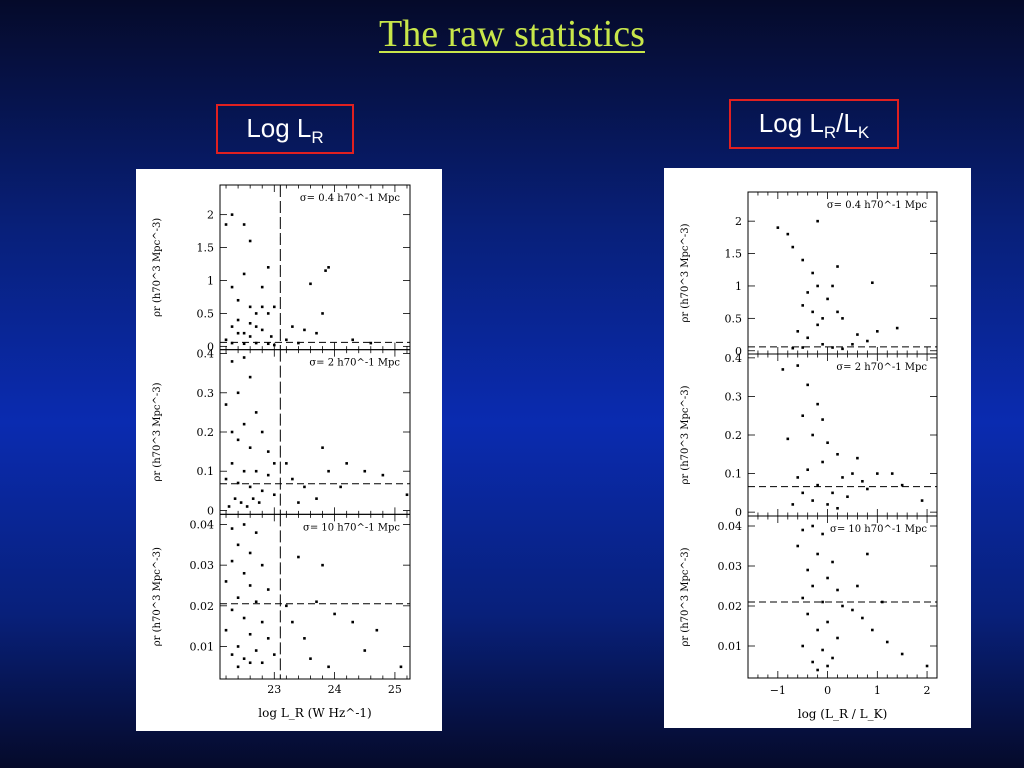 The width and height of the screenshot is (1024, 768). I want to click on x-tick-label: 1, so click(877, 690).